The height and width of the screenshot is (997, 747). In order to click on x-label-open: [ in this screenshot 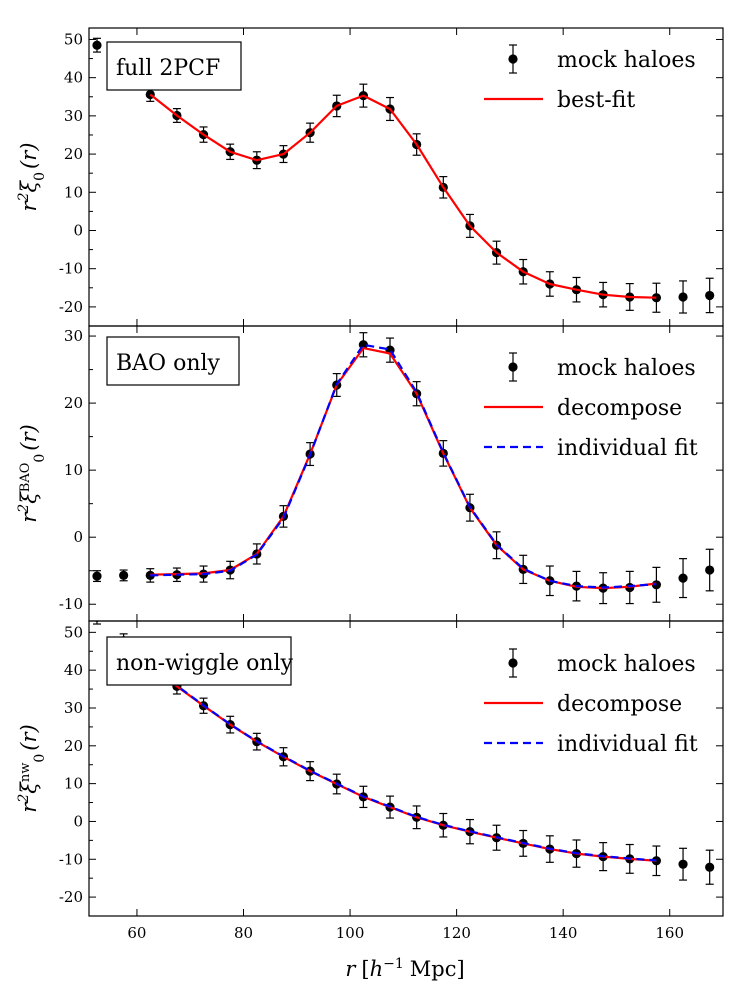, I will do `click(365, 969)`.